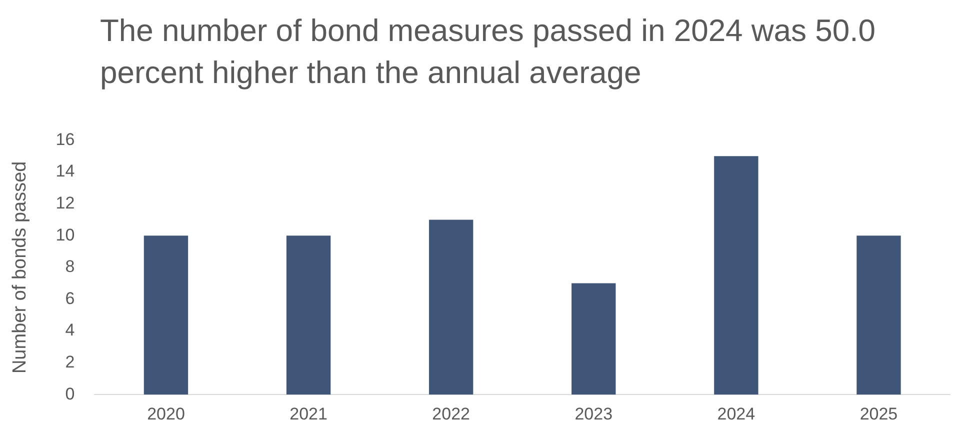 The width and height of the screenshot is (960, 437). Describe the element at coordinates (65, 234) in the screenshot. I see `y-tick-label: 10` at that location.